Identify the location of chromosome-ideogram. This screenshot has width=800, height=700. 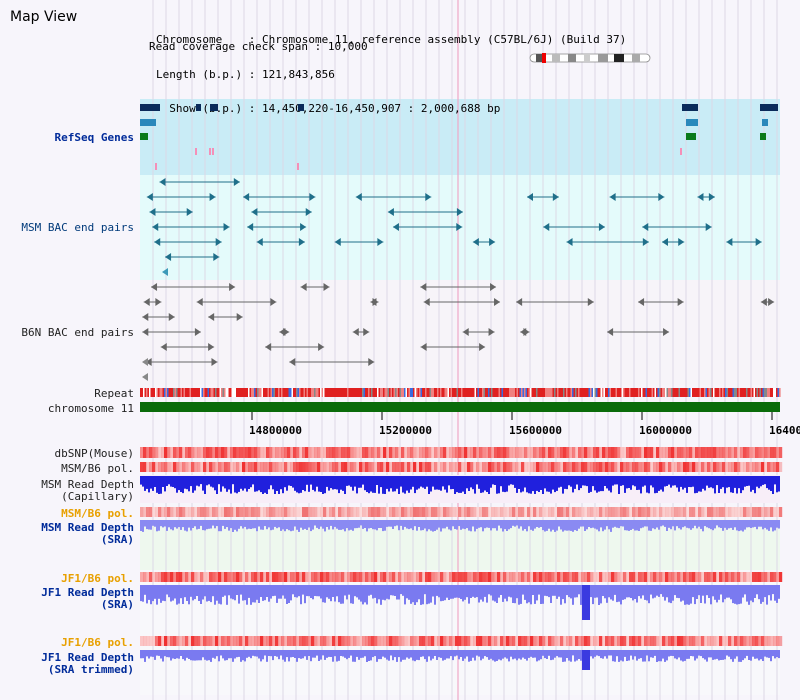
(591, 58).